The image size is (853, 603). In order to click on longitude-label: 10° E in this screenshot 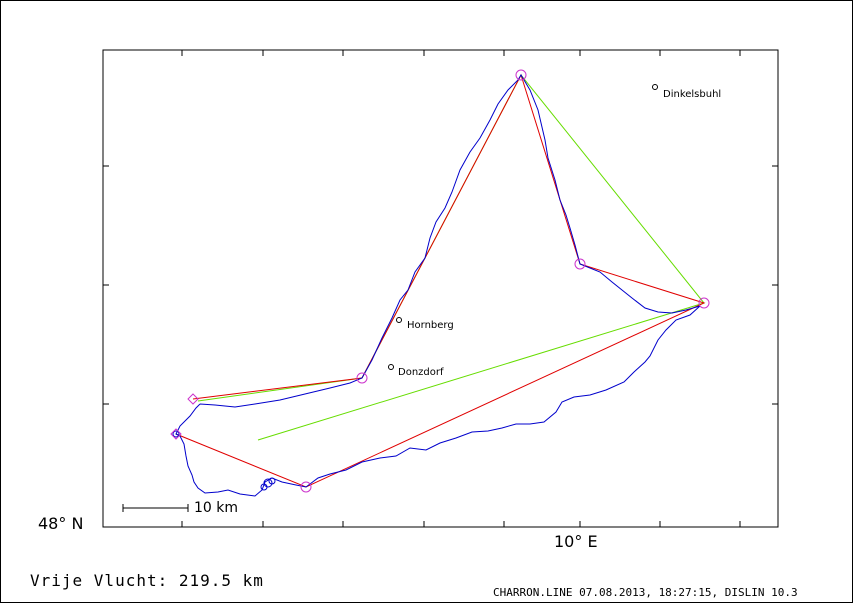, I will do `click(576, 541)`.